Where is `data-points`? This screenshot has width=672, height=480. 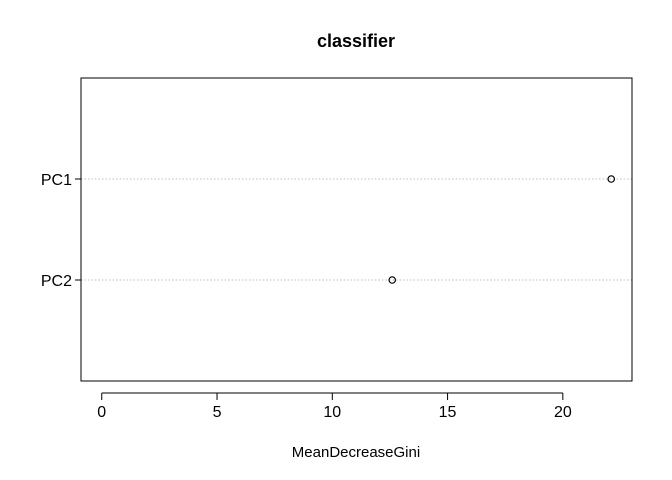 data-points is located at coordinates (502, 229).